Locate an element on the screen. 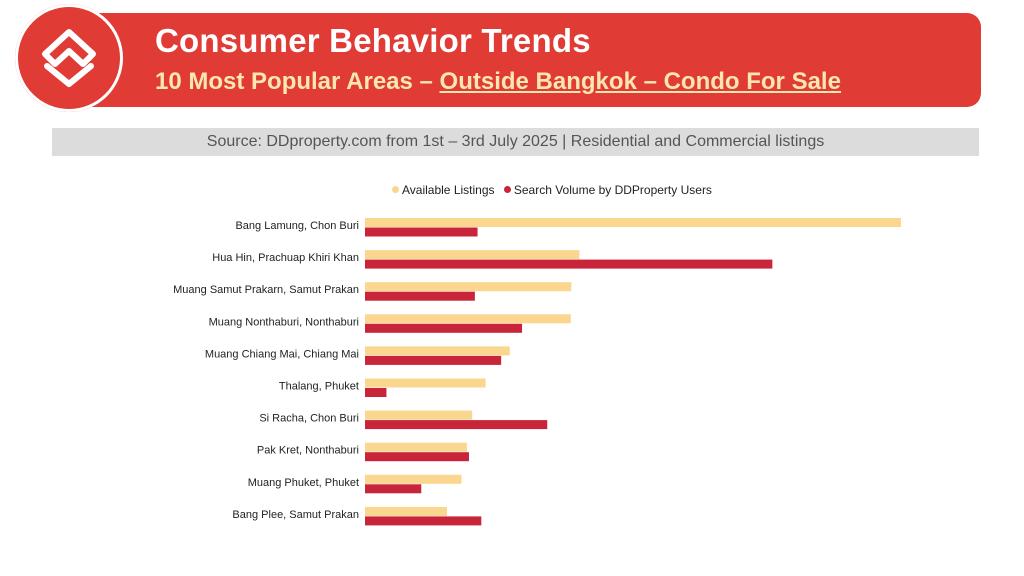  category-label: Muang Chiang Mai, Chiang Mai is located at coordinates (282, 354).